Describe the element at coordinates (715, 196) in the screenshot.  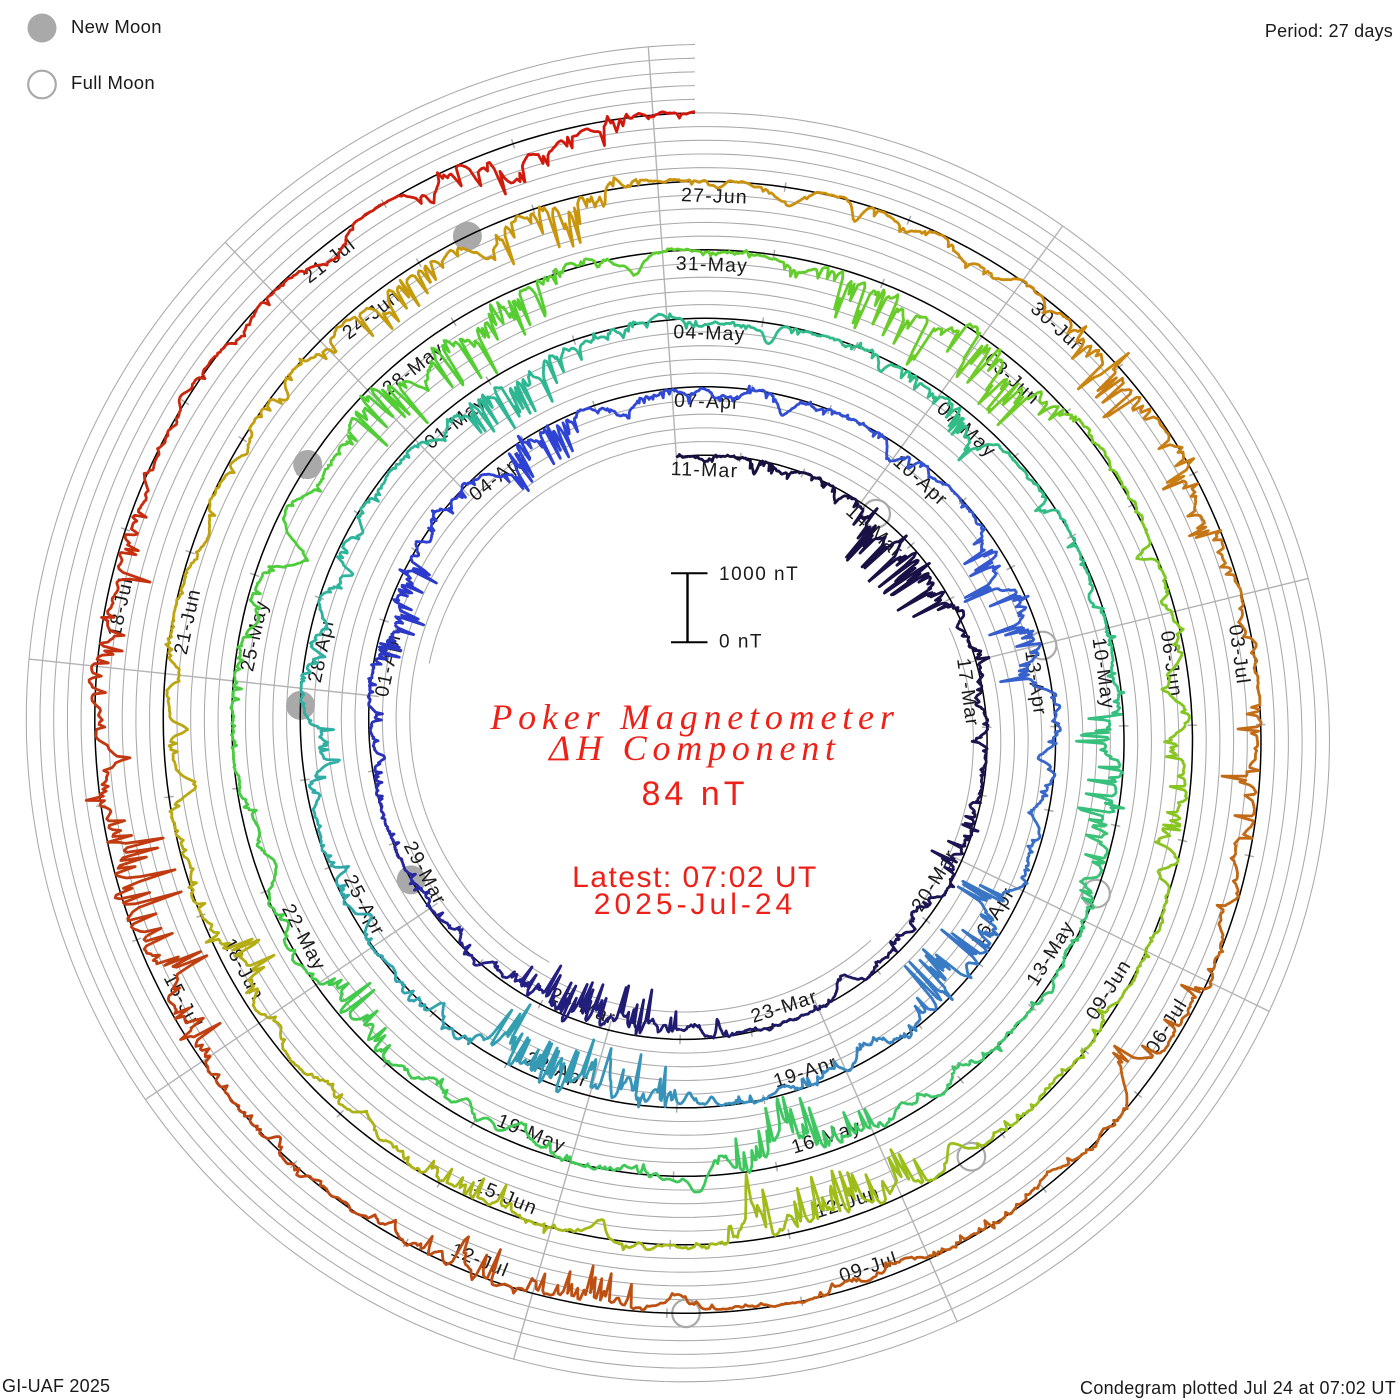
I see `svg-text: 27-Jun` at that location.